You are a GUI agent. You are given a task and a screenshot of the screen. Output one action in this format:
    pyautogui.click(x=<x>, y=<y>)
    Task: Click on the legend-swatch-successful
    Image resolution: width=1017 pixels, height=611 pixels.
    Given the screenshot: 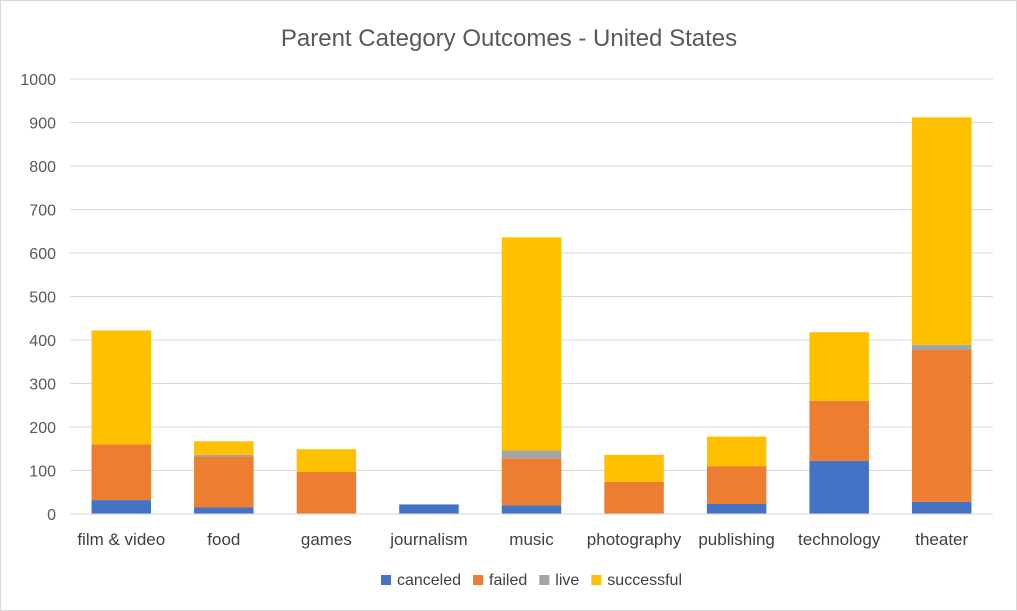 What is the action you would take?
    pyautogui.click(x=596, y=580)
    